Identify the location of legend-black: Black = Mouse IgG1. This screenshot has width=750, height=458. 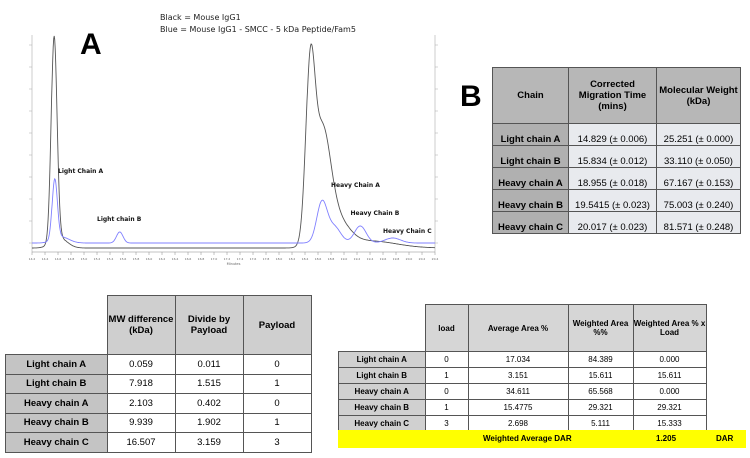
(200, 17).